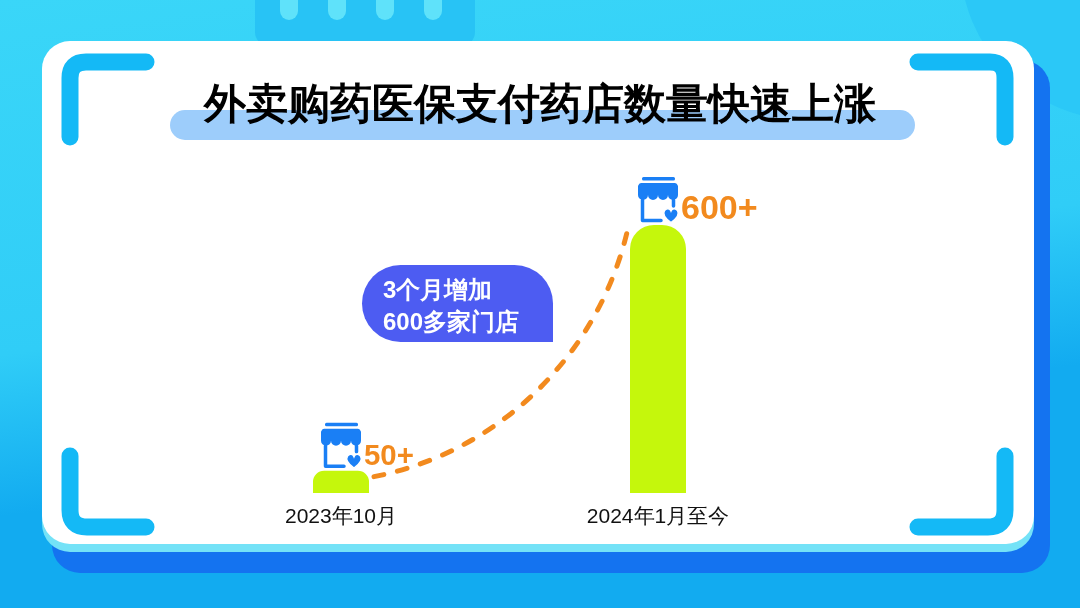 The image size is (1080, 608). I want to click on x-tick-label: 2023年10月, so click(341, 515).